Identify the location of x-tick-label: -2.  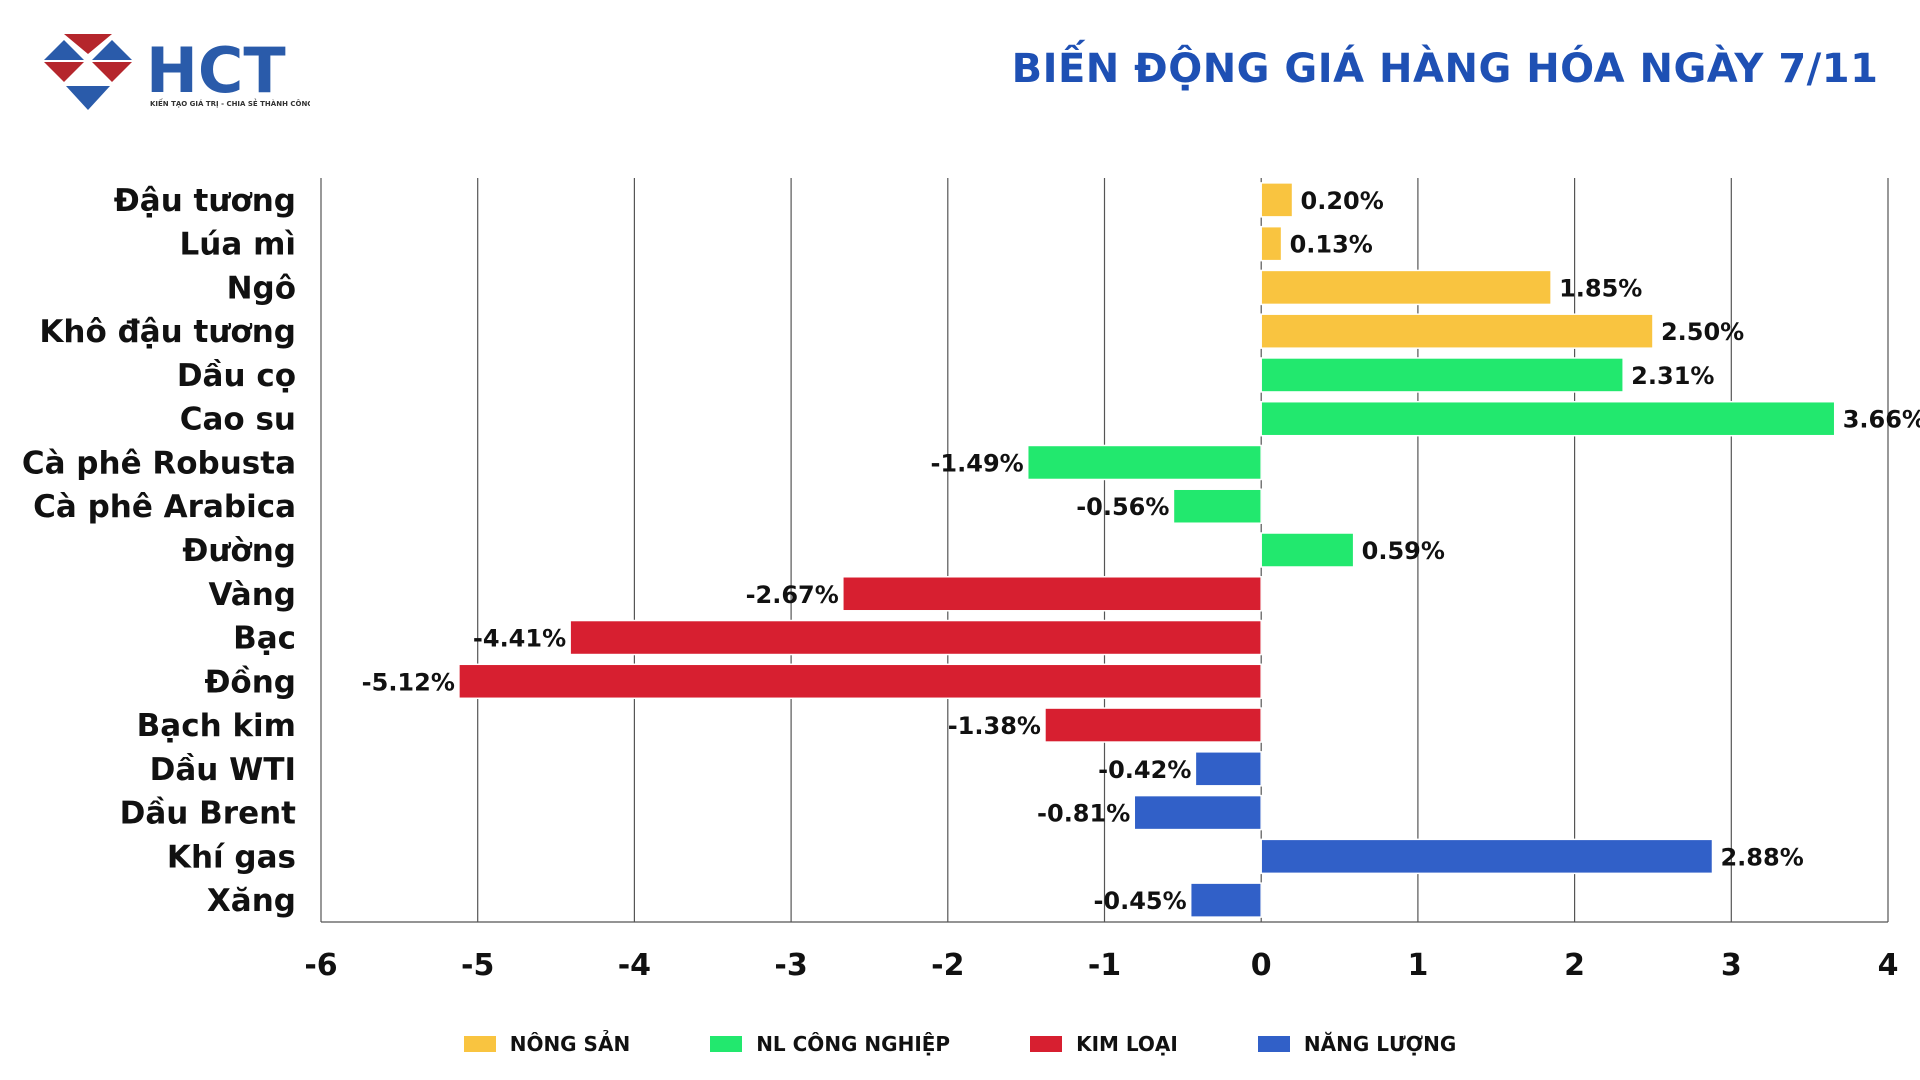
(947, 965).